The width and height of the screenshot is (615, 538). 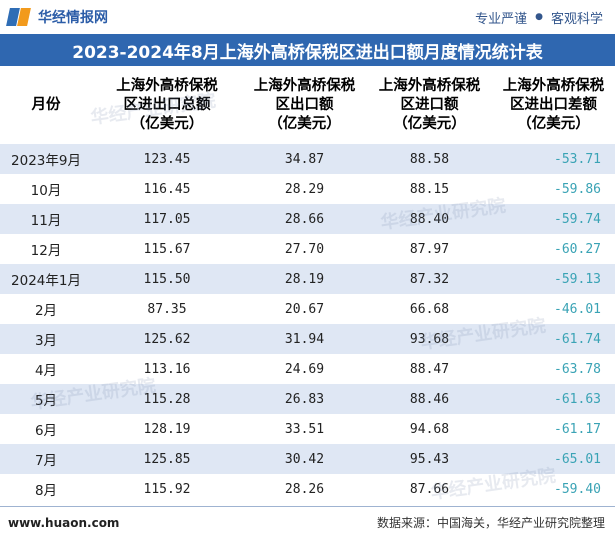 I want to click on balance-cell: -46.01, so click(x=553, y=309).